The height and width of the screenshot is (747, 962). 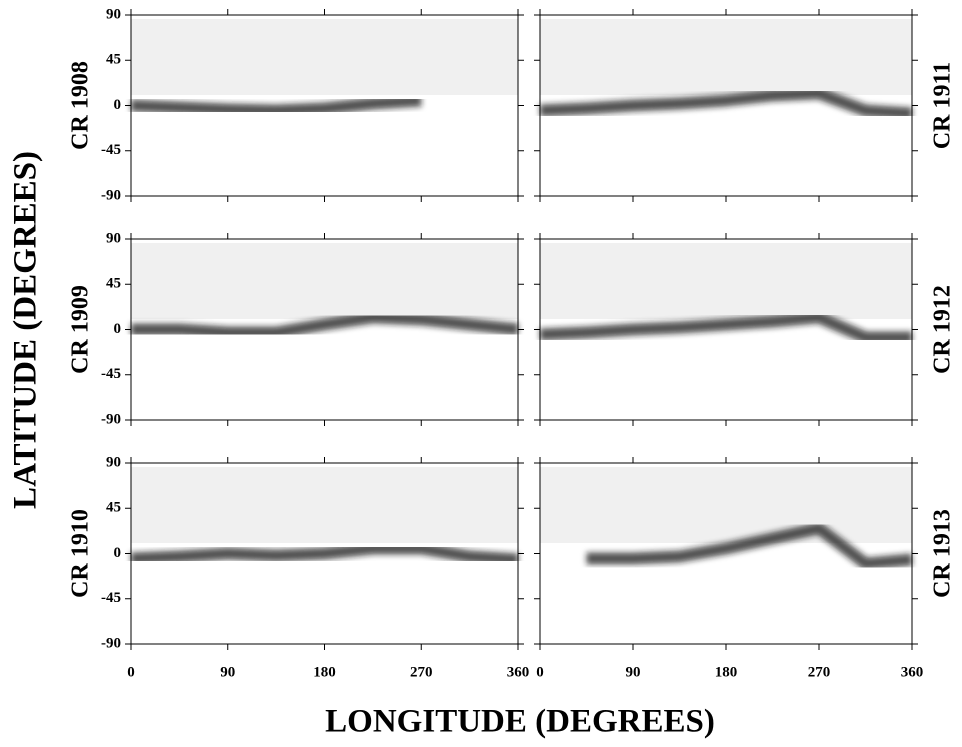 I want to click on panel-title: CR 1908, so click(x=81, y=105).